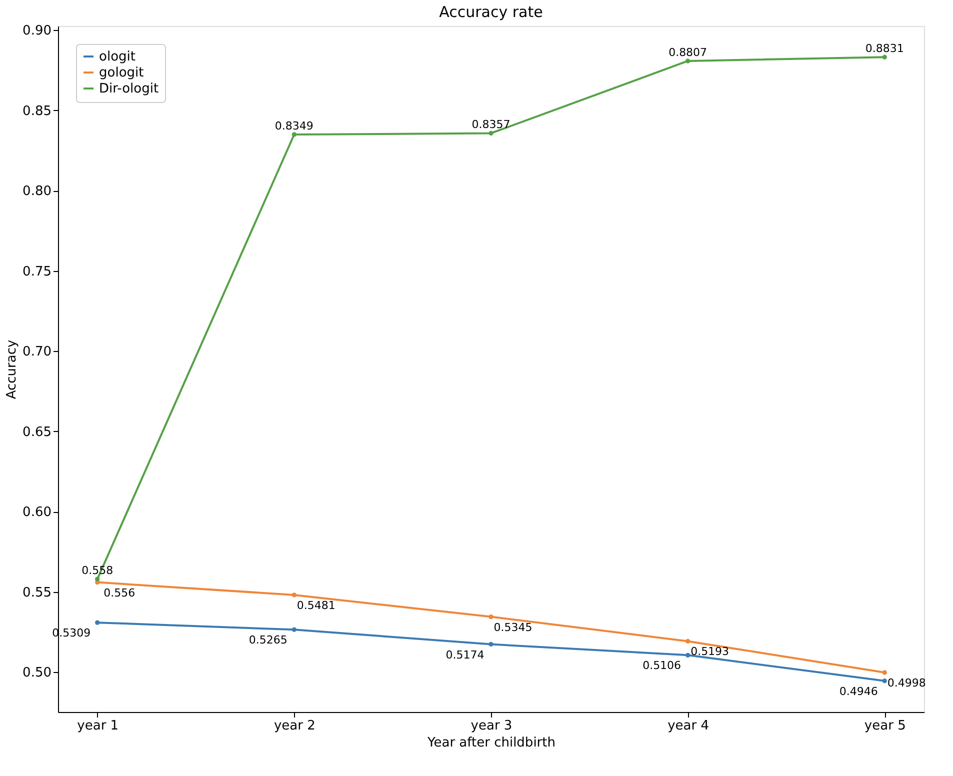 The height and width of the screenshot is (776, 953). Describe the element at coordinates (295, 726) in the screenshot. I see `x-tick-label: year 2` at that location.